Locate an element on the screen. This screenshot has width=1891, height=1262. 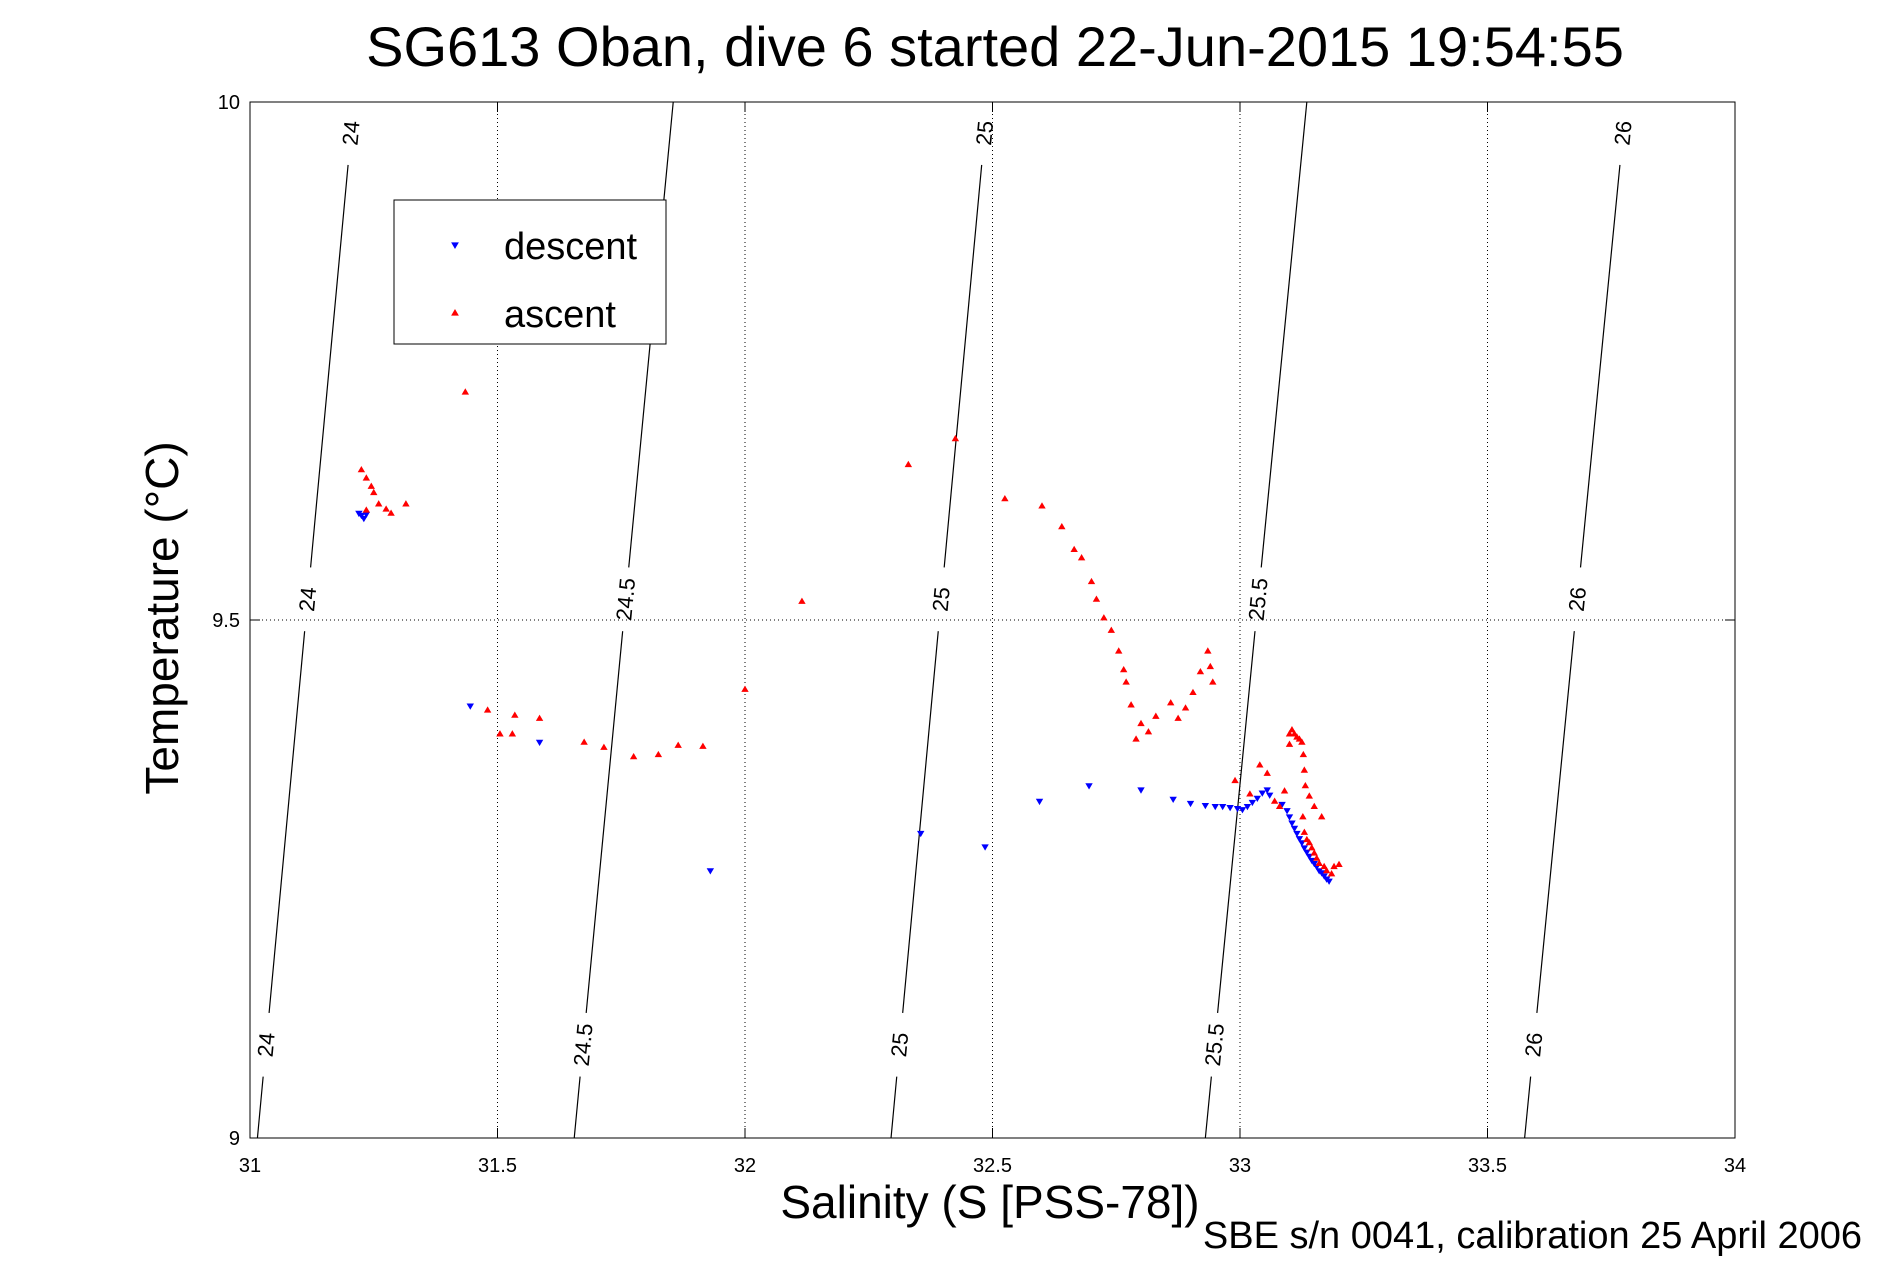
legend-box is located at coordinates (530, 272).